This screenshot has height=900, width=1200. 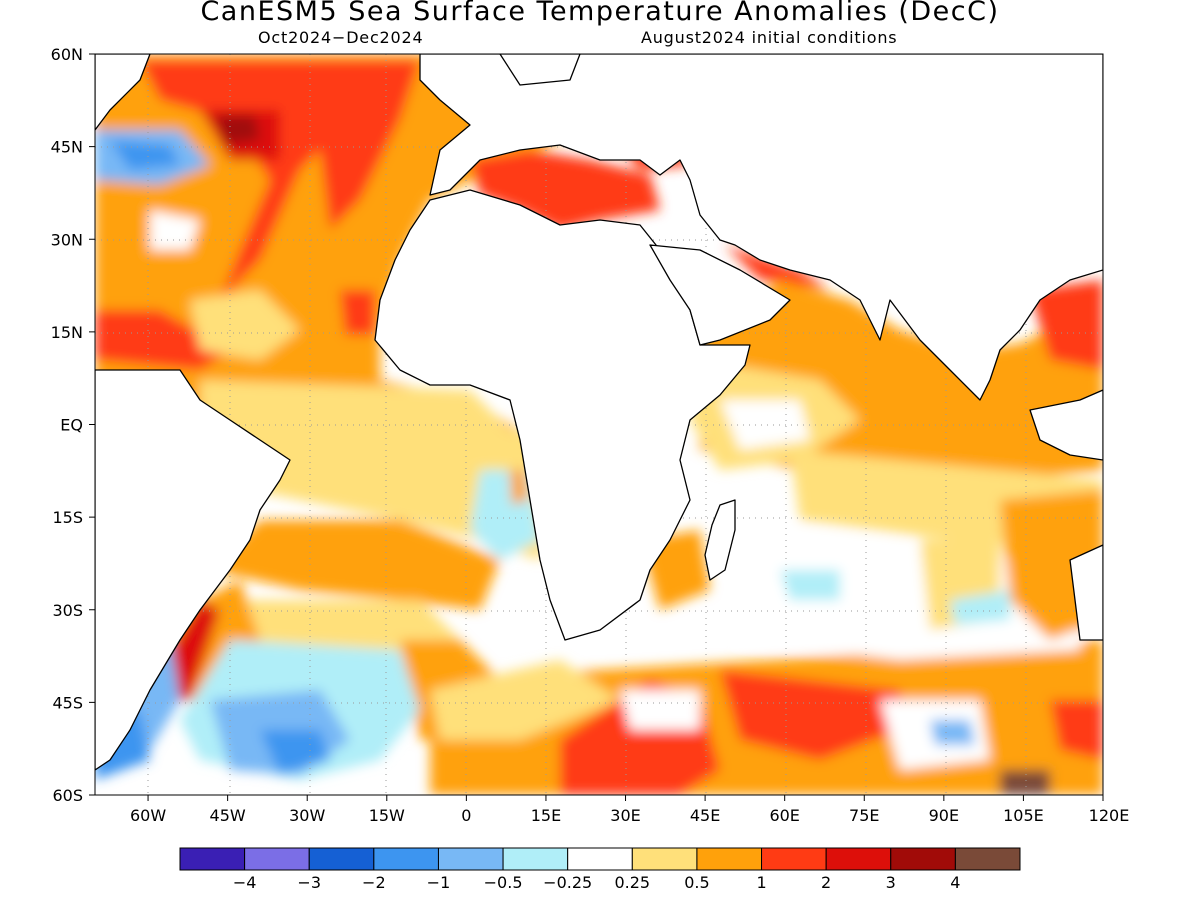 I want to click on lon-tick-label: 30E, so click(x=625, y=815).